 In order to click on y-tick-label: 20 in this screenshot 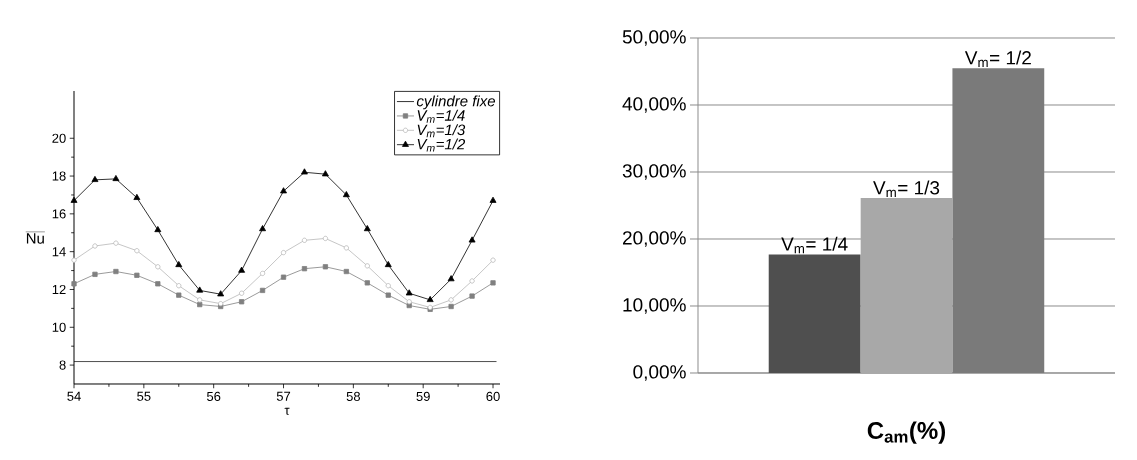, I will do `click(59, 138)`.